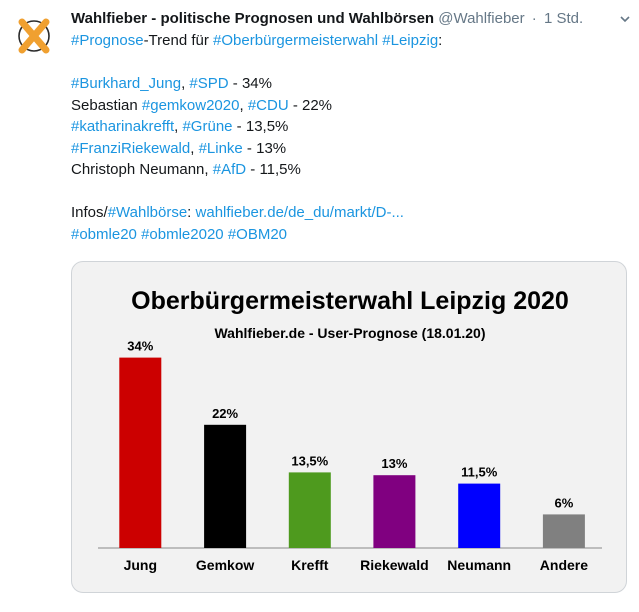 This screenshot has height=612, width=639. I want to click on ballot-cross-logo-icon, so click(34, 36).